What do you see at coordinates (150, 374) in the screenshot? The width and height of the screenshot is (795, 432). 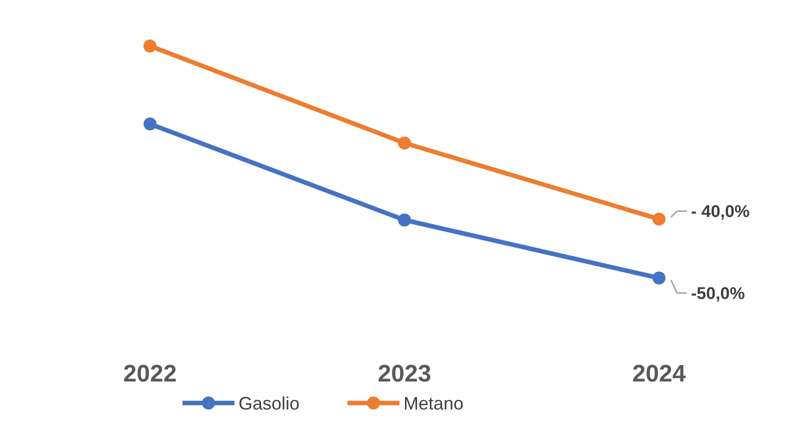 I see `x-tick-label: 2022` at bounding box center [150, 374].